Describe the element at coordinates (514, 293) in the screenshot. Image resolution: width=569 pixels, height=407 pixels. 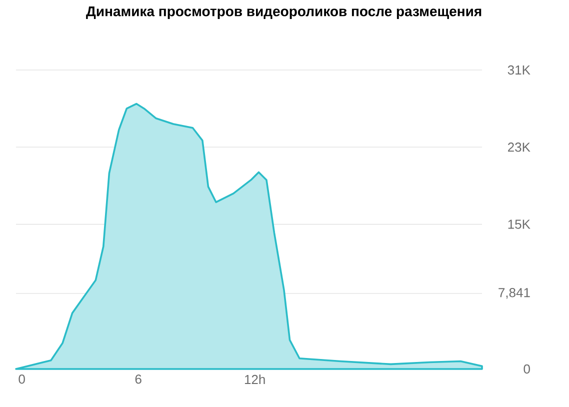
I see `y-tick-label: 7,841` at that location.